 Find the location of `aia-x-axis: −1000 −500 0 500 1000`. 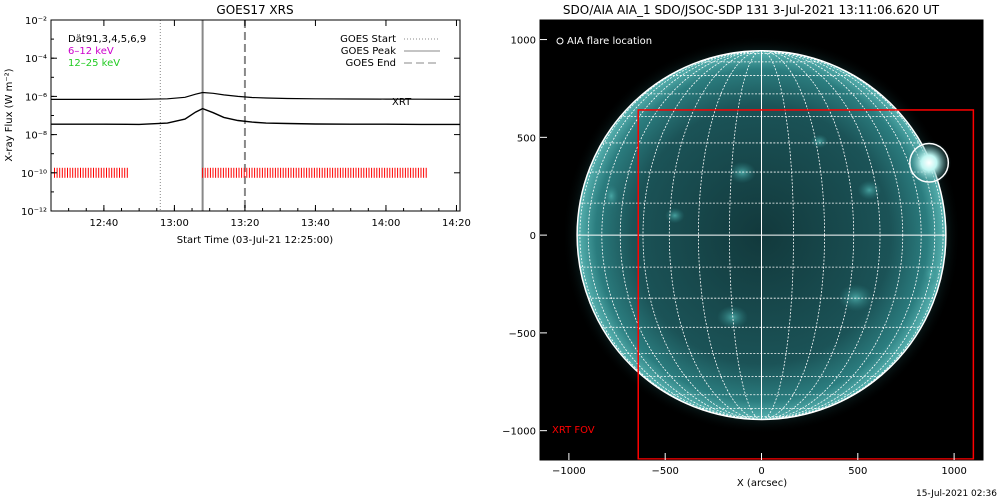

aia-x-axis: −1000 −500 0 500 1000 is located at coordinates (759, 465).